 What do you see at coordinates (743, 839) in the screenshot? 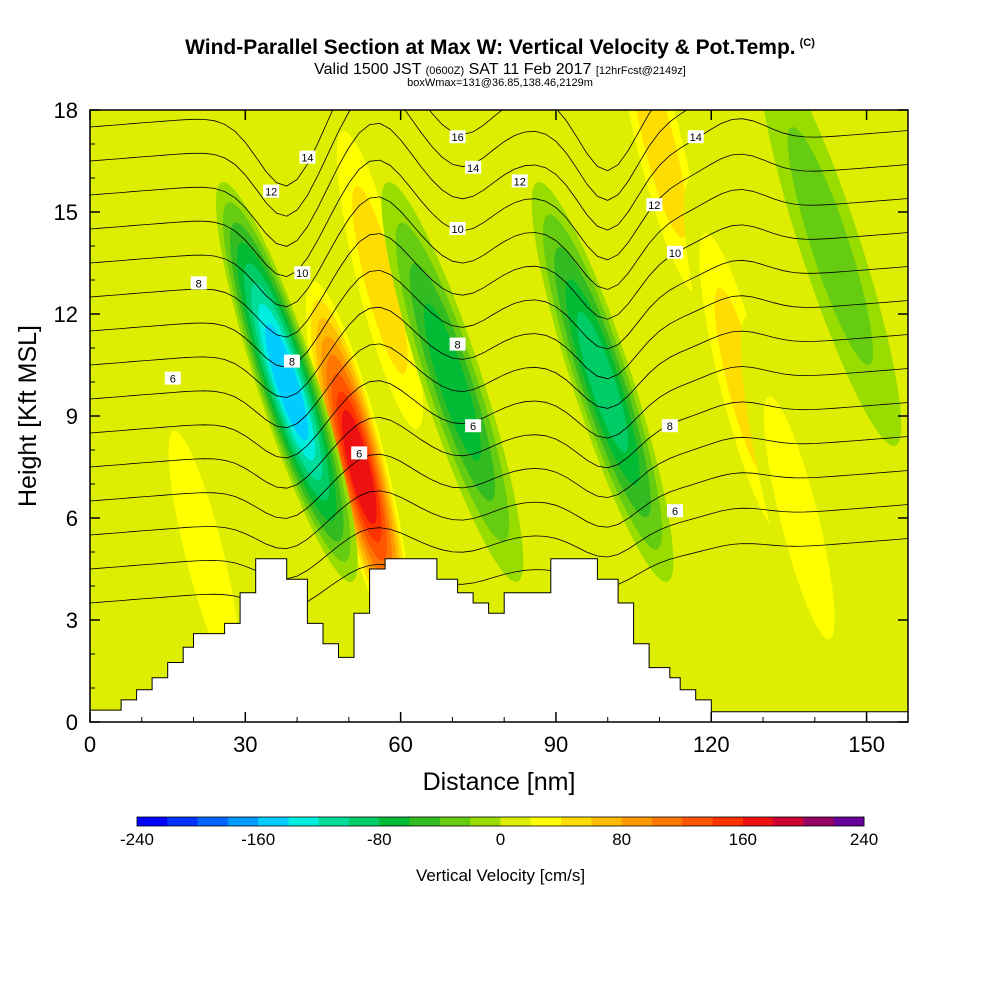
I see `colorbar-tick-label: 160` at bounding box center [743, 839].